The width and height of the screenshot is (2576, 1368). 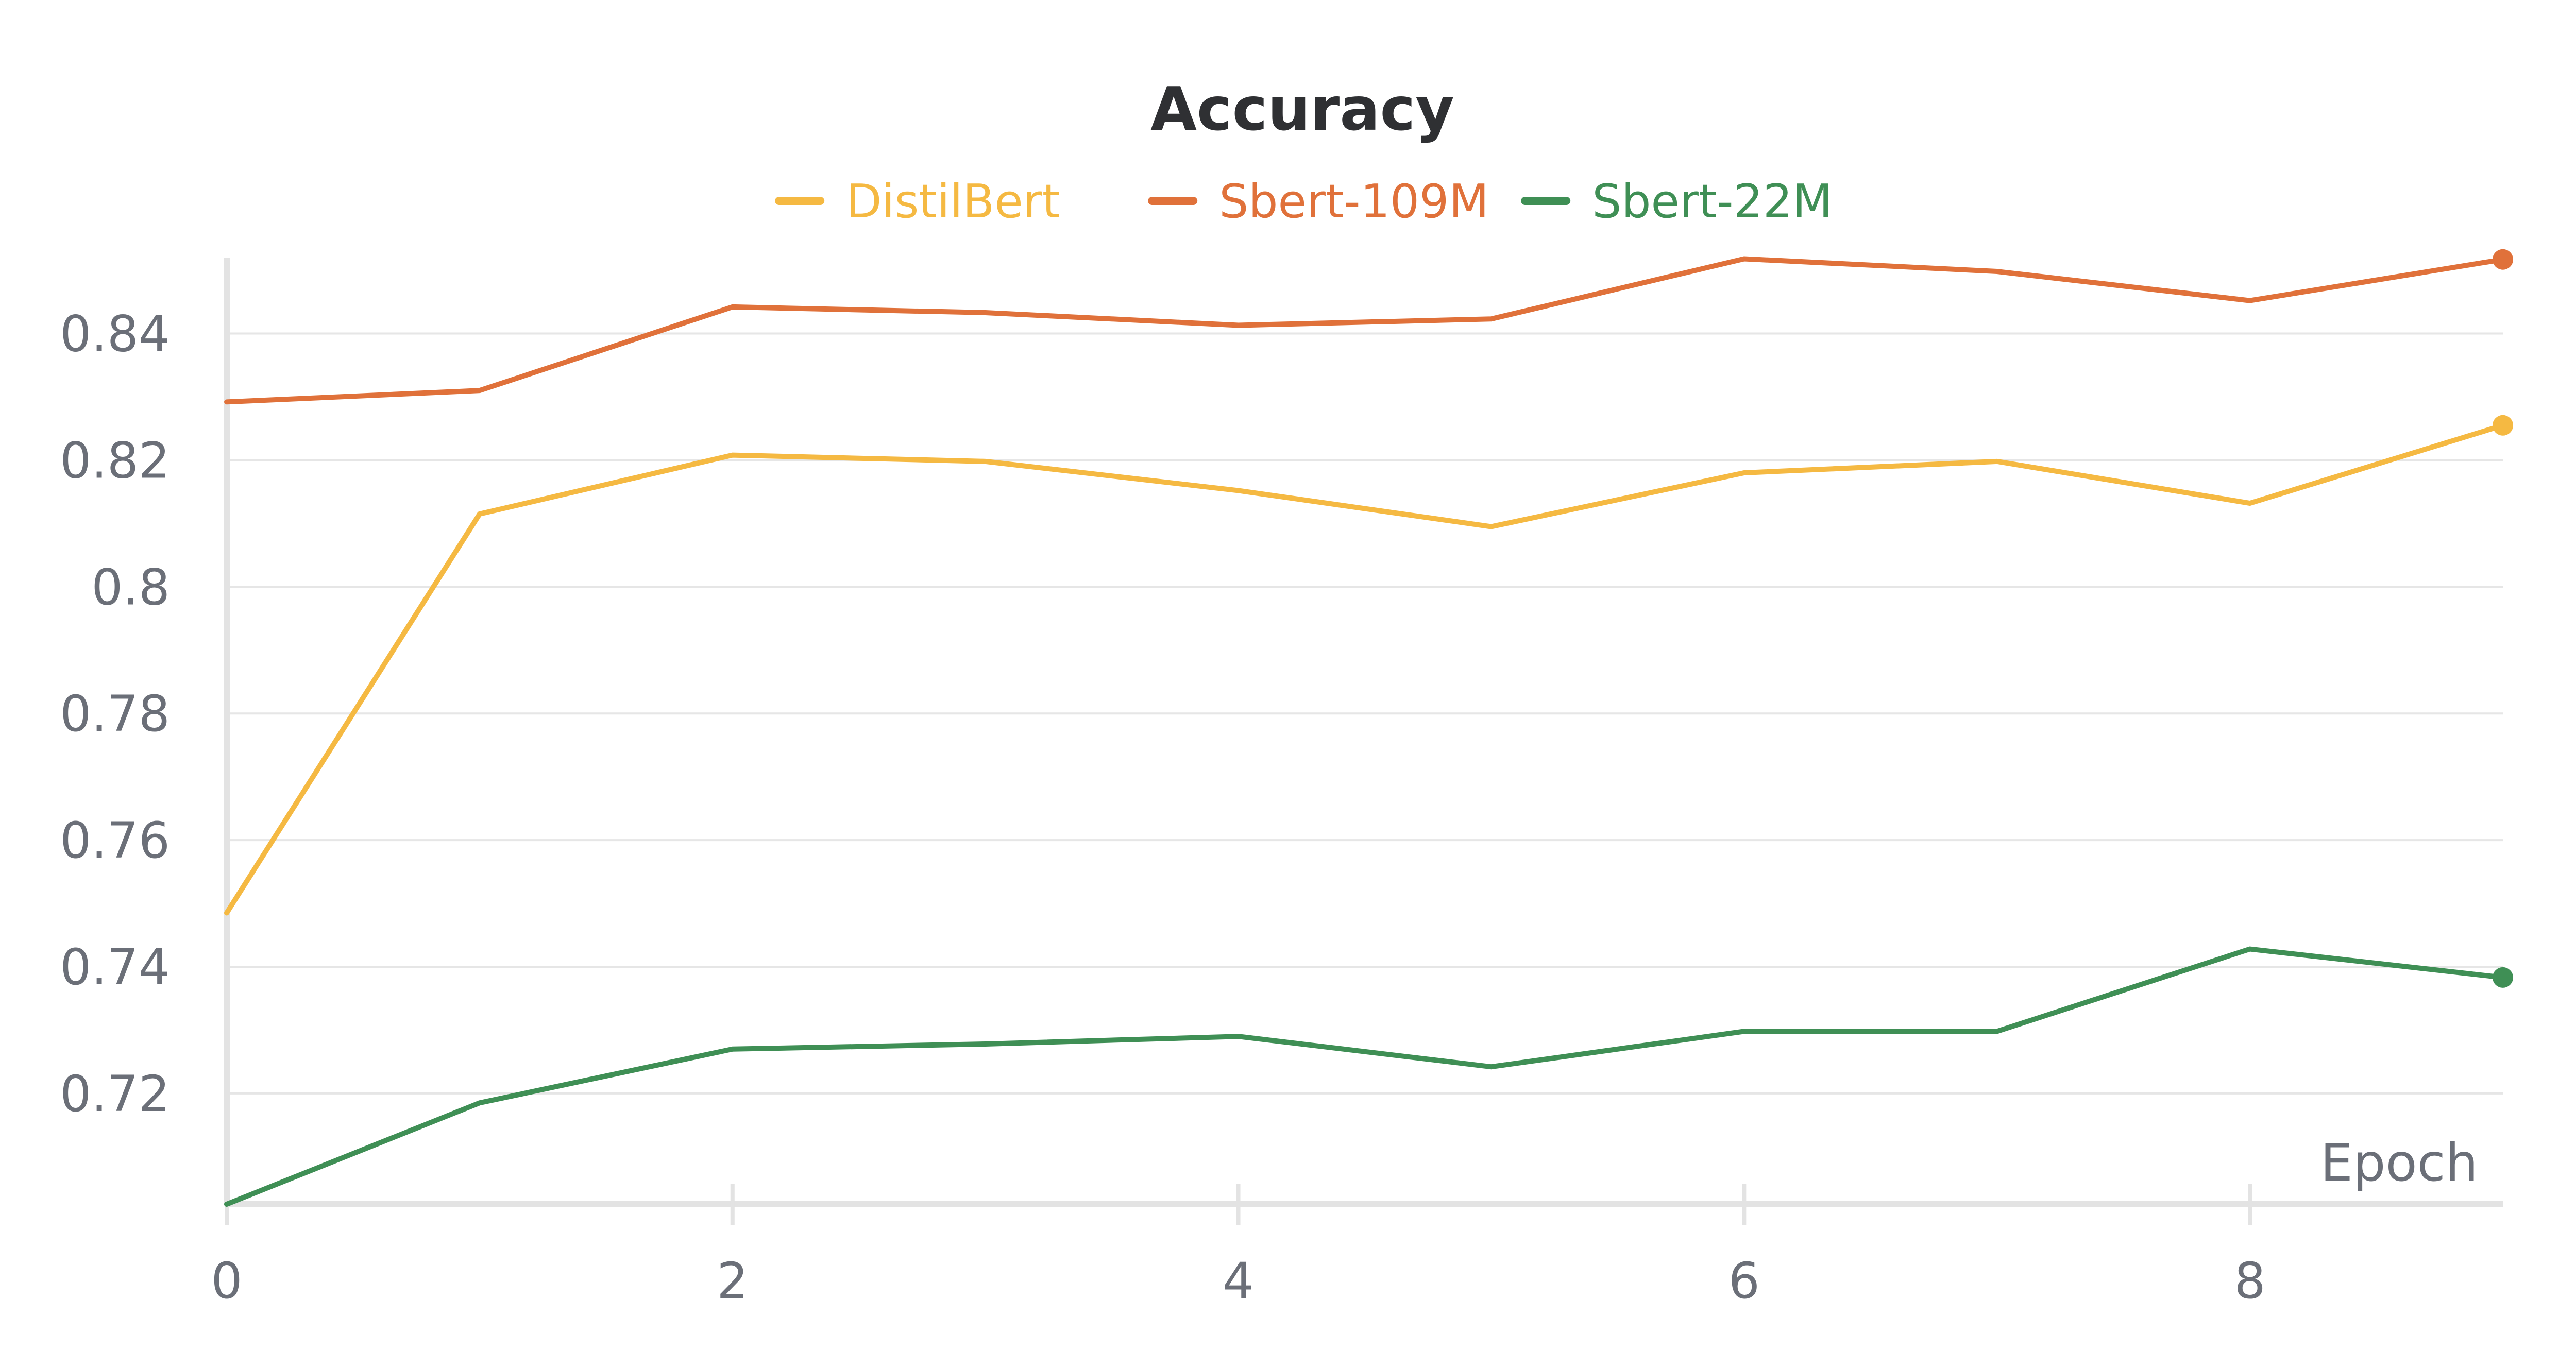 I want to click on y-tick-label: 0.78, so click(x=115, y=714).